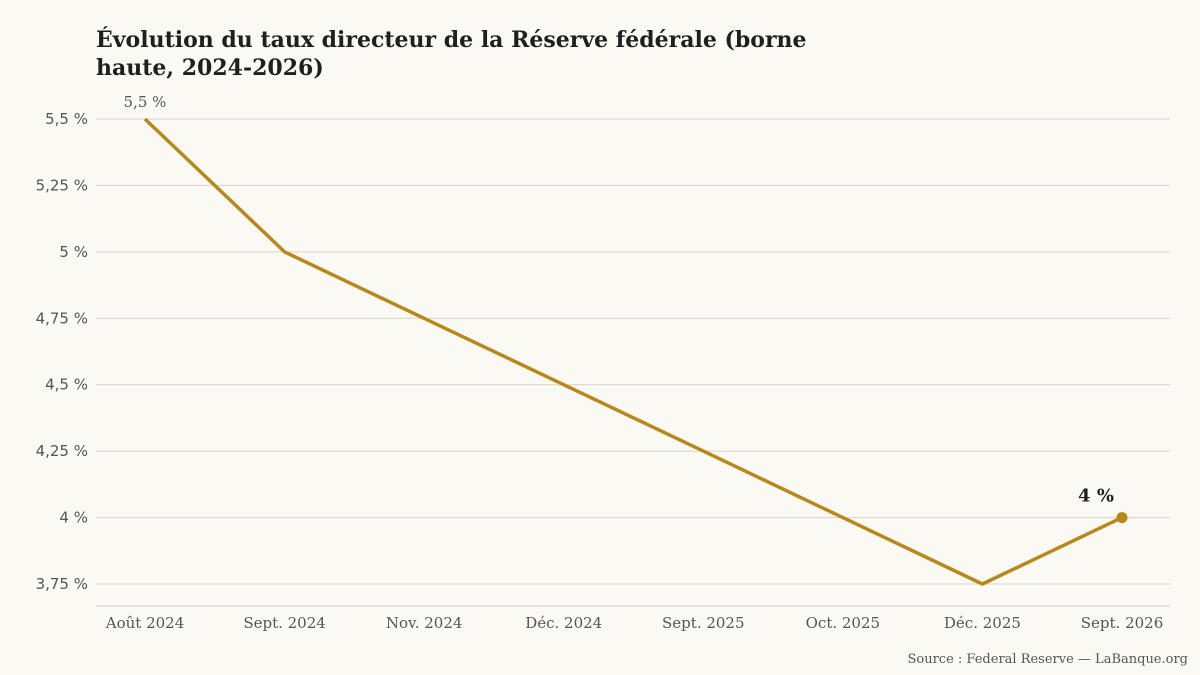  What do you see at coordinates (73, 252) in the screenshot?
I see `y-tick-label: 5 %` at bounding box center [73, 252].